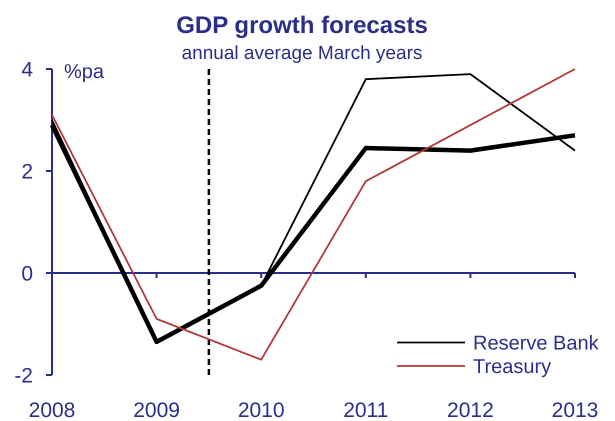 The height and width of the screenshot is (421, 615). I want to click on x-tick-label: 2013, so click(575, 410).